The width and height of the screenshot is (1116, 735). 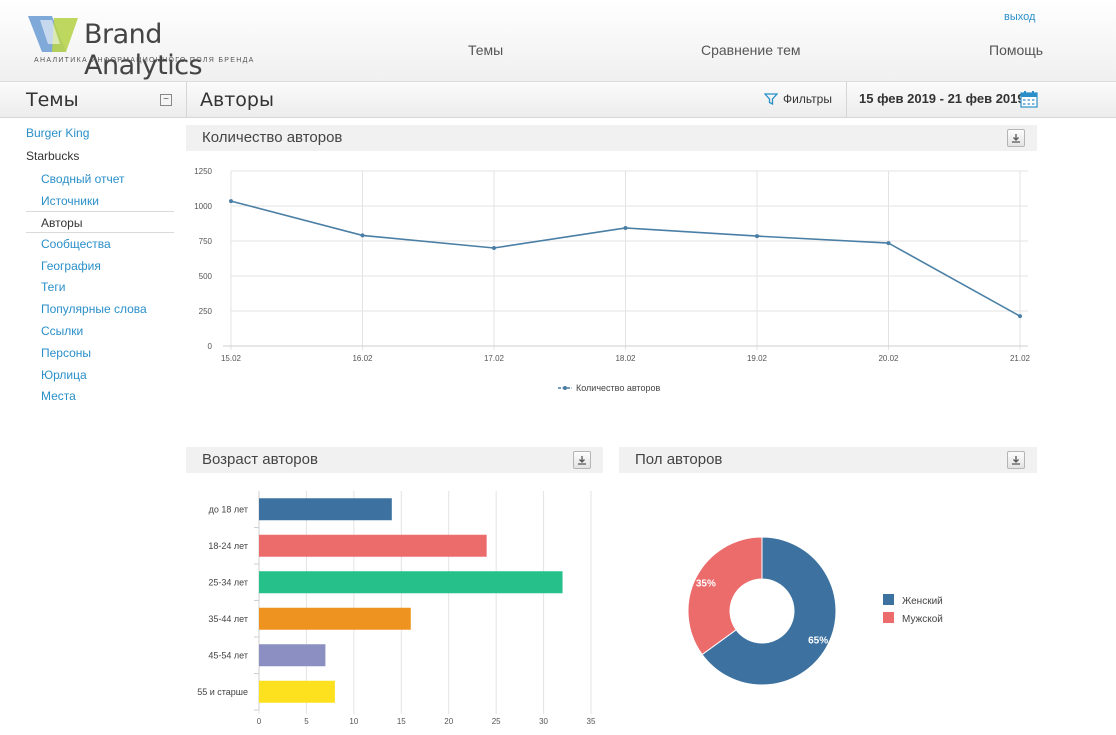 What do you see at coordinates (53, 287) in the screenshot?
I see `sidebar-item-tags: Теги` at bounding box center [53, 287].